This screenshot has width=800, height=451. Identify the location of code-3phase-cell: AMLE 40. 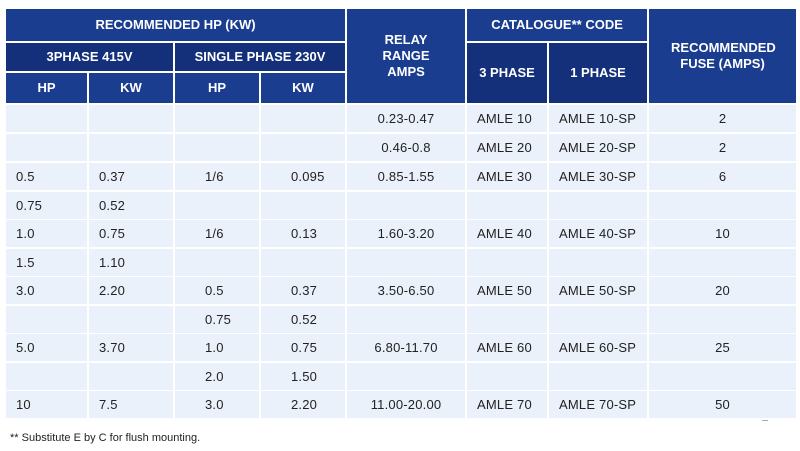
(507, 234).